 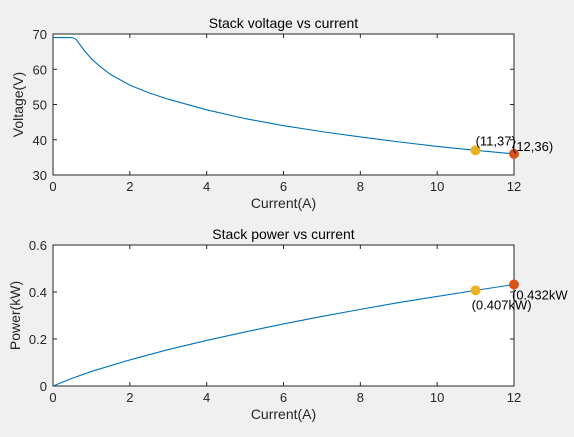 I want to click on voltage-x-tick-label: 4, so click(x=206, y=186).